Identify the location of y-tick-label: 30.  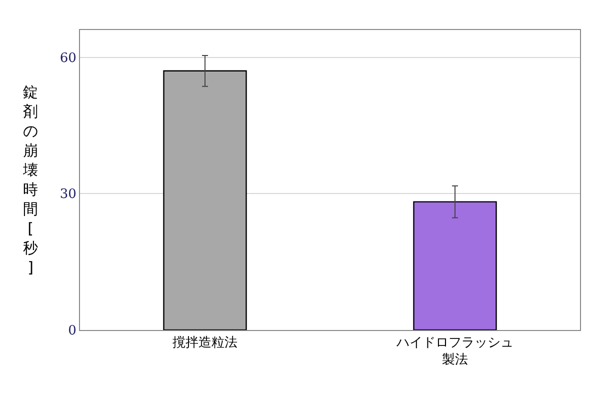
(68, 194).